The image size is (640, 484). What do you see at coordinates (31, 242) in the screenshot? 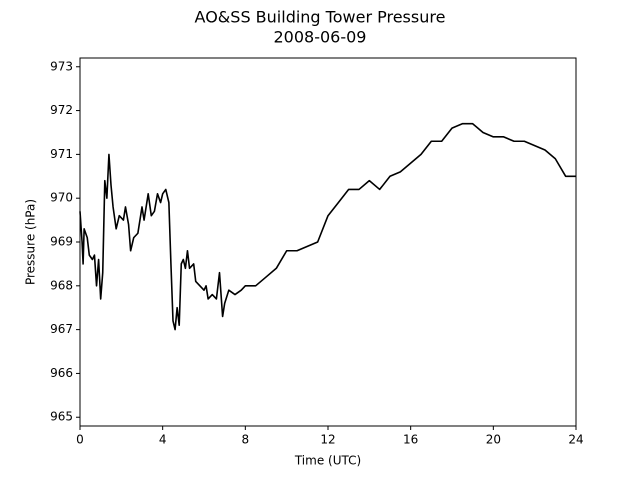
I see `y-axis-label: Pressure (hPa)` at bounding box center [31, 242].